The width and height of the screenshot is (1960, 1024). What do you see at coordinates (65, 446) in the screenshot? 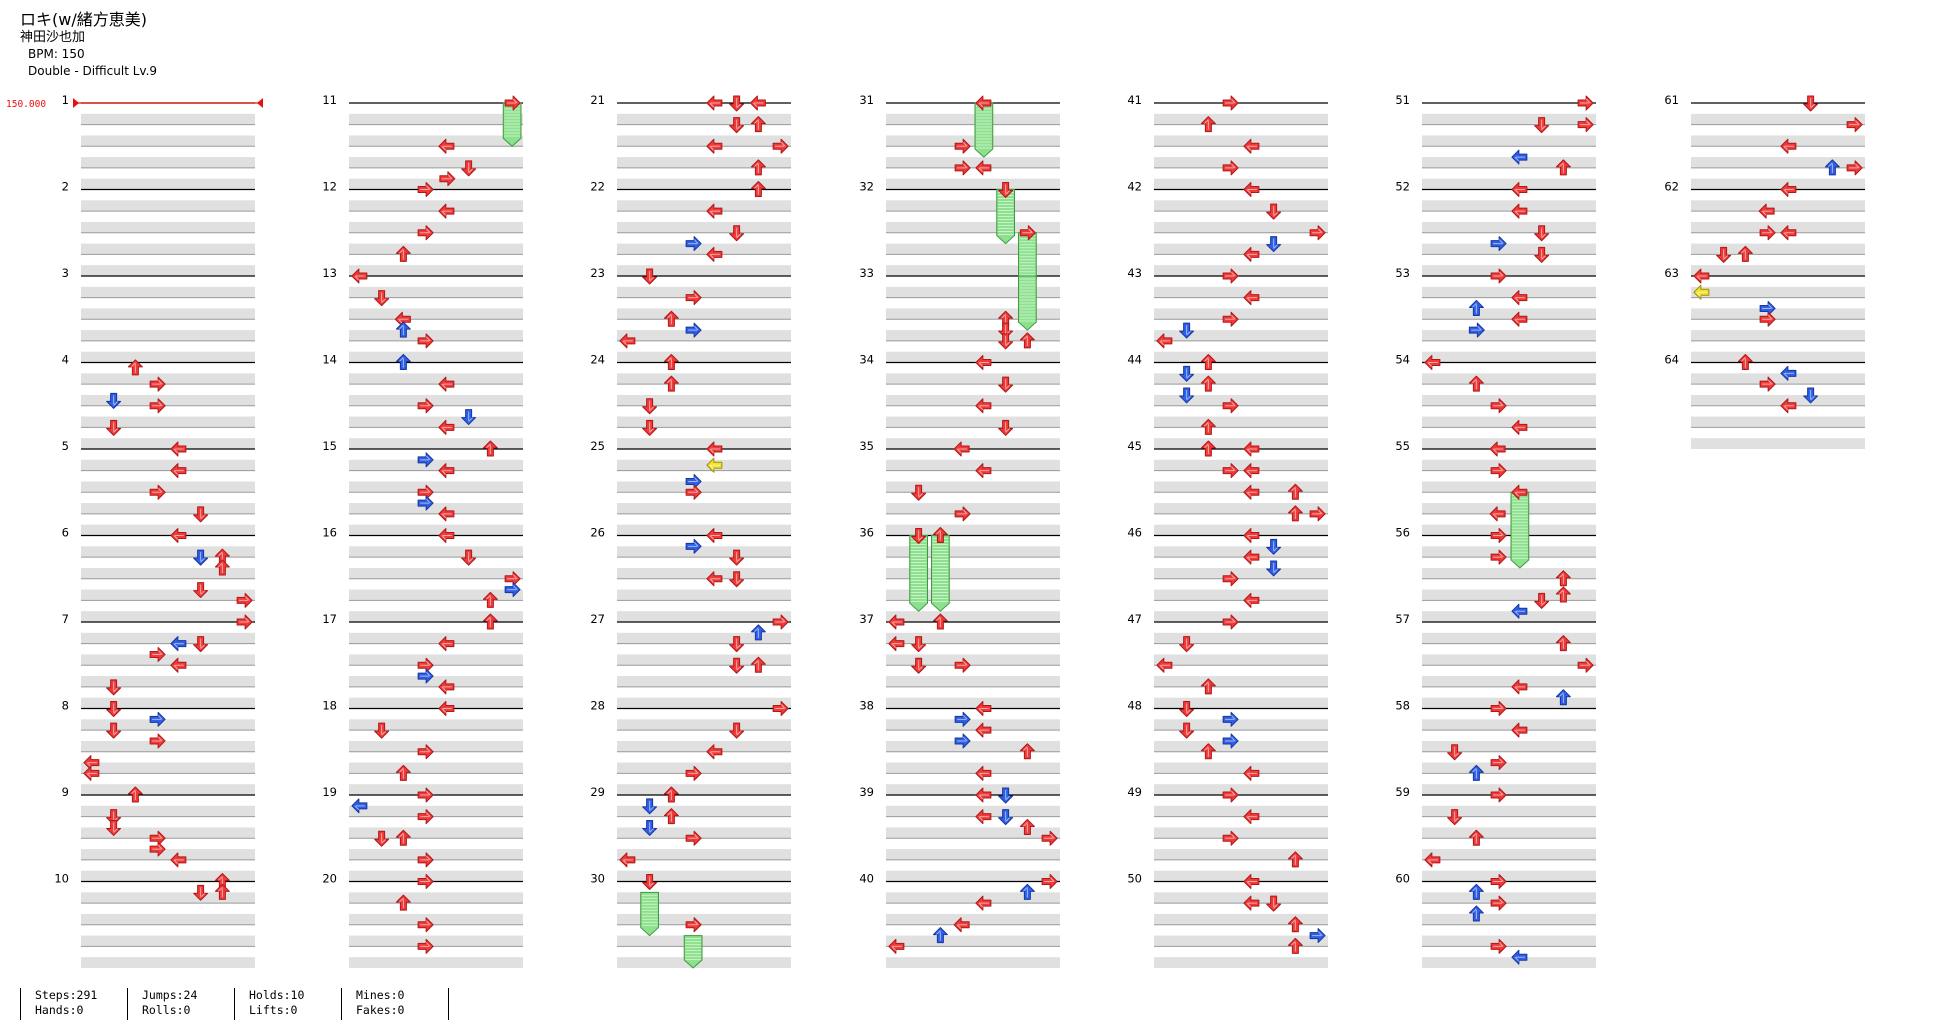
I see `measure-number: 5` at bounding box center [65, 446].